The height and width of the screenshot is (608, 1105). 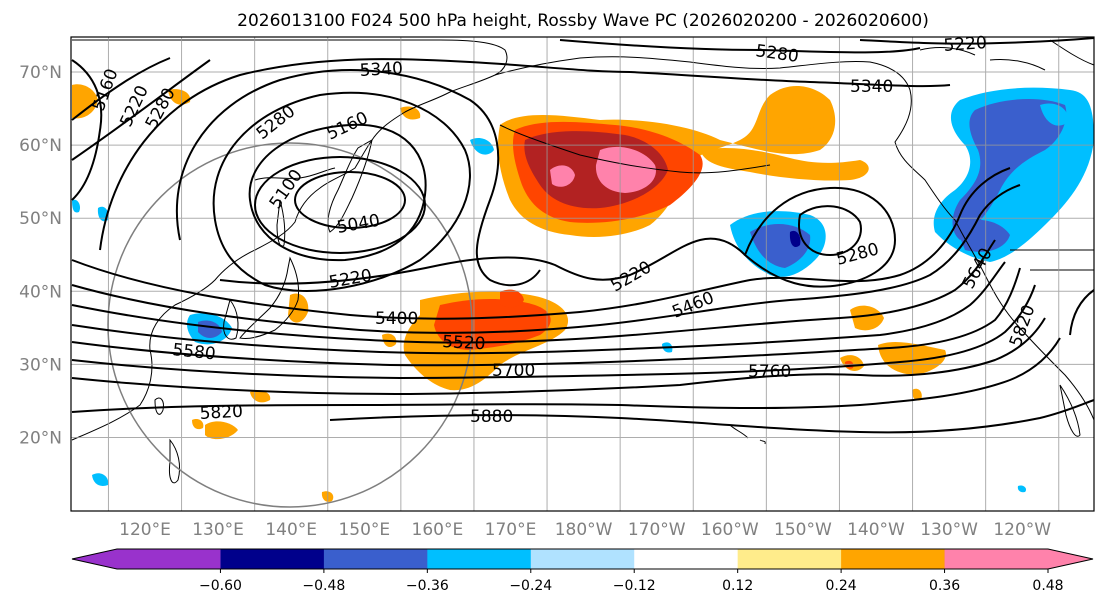 What do you see at coordinates (87, 130) in the screenshot?
I see `contour-5160-west` at bounding box center [87, 130].